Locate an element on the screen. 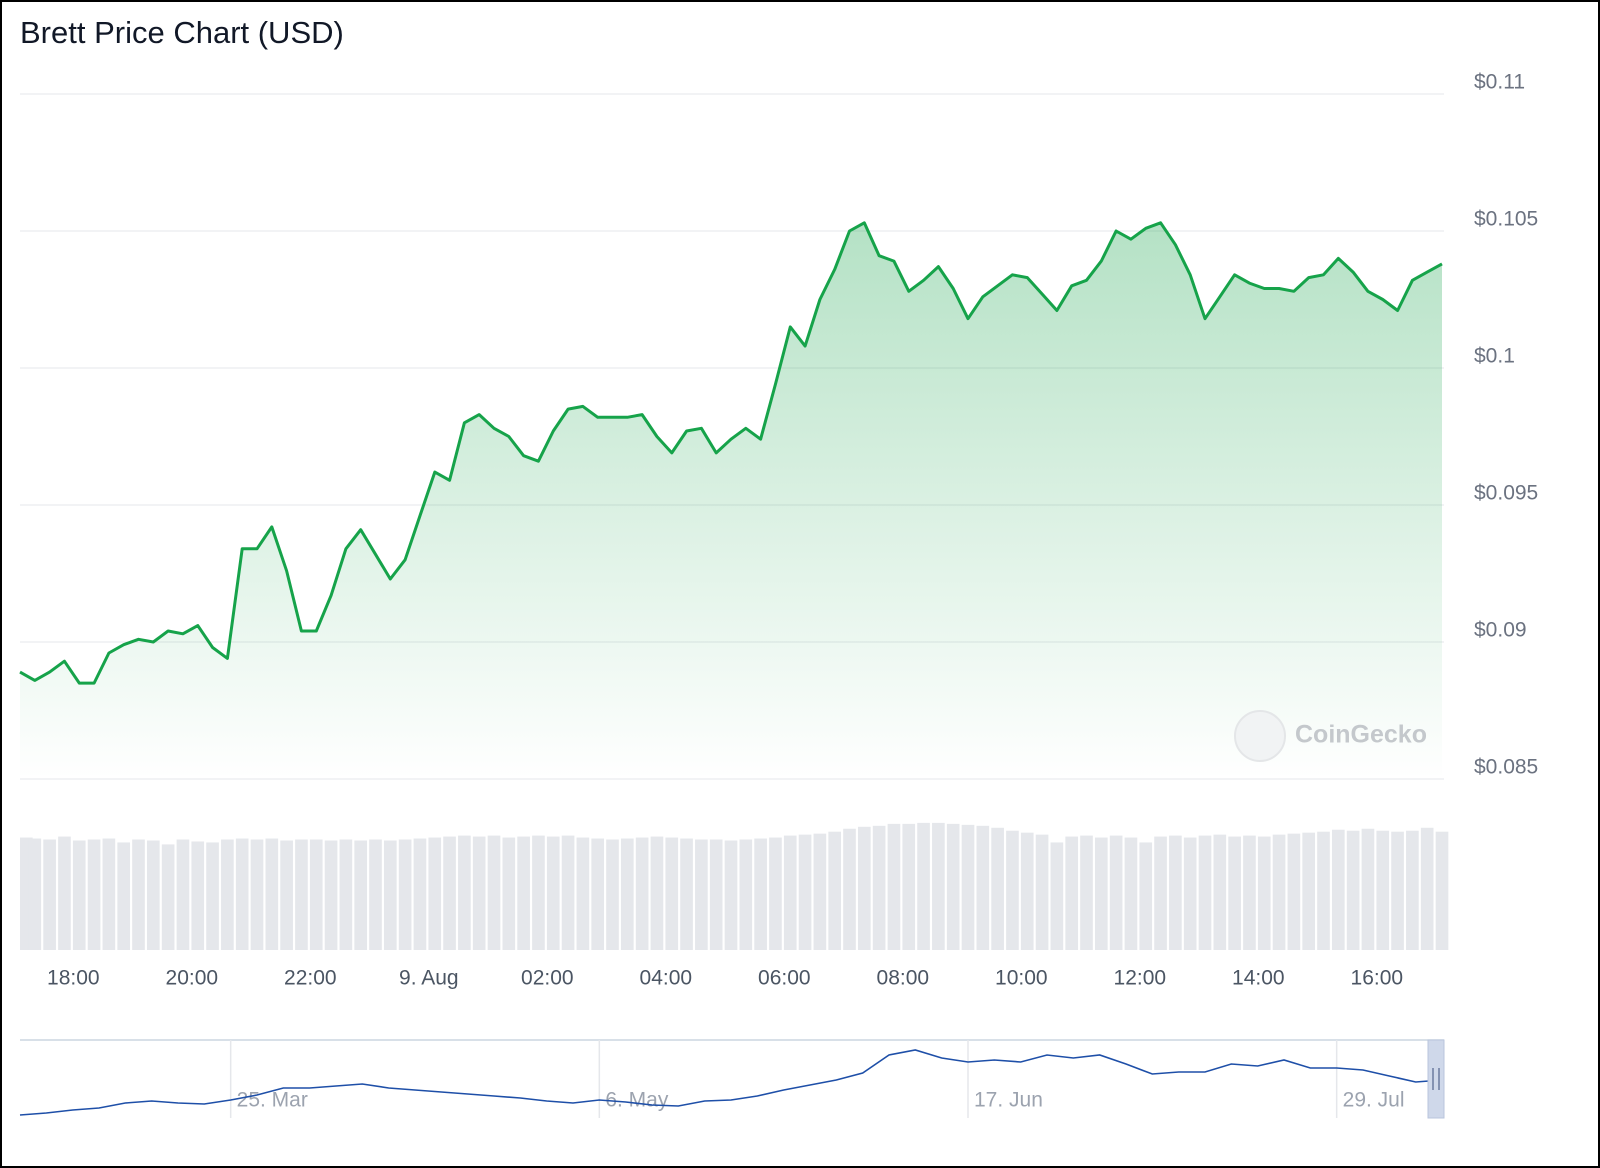 The width and height of the screenshot is (1600, 1168). x-tick-label: 22:00 is located at coordinates (310, 978).